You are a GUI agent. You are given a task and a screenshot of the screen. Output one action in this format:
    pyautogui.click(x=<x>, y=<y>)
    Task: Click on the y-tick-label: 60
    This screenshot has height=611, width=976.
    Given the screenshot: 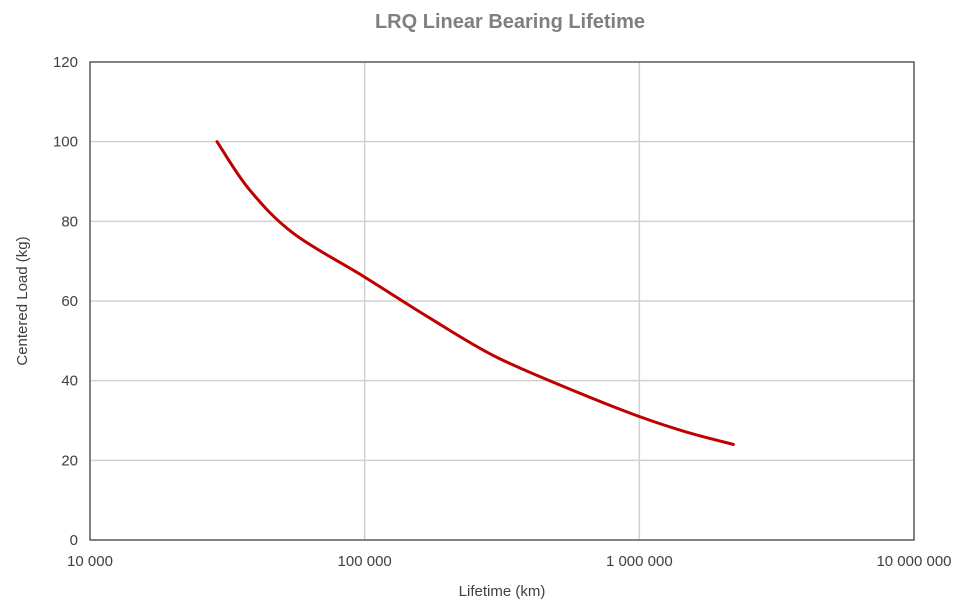 What is the action you would take?
    pyautogui.click(x=69, y=301)
    